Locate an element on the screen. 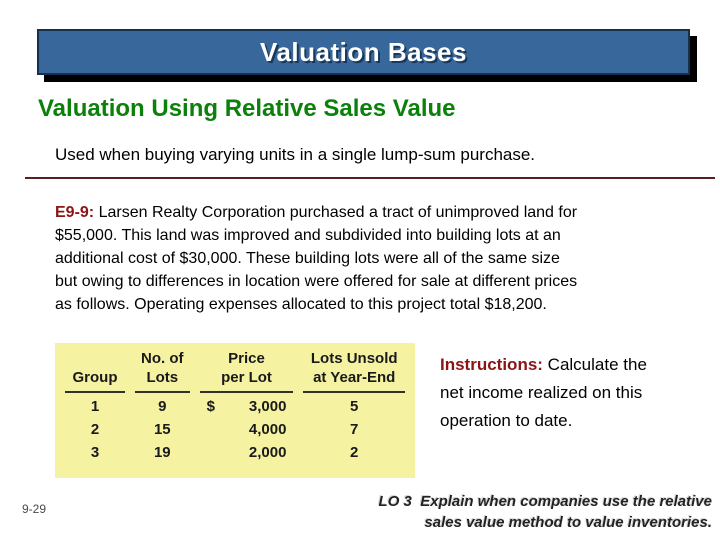  price-value: 4,000 is located at coordinates (267, 429).